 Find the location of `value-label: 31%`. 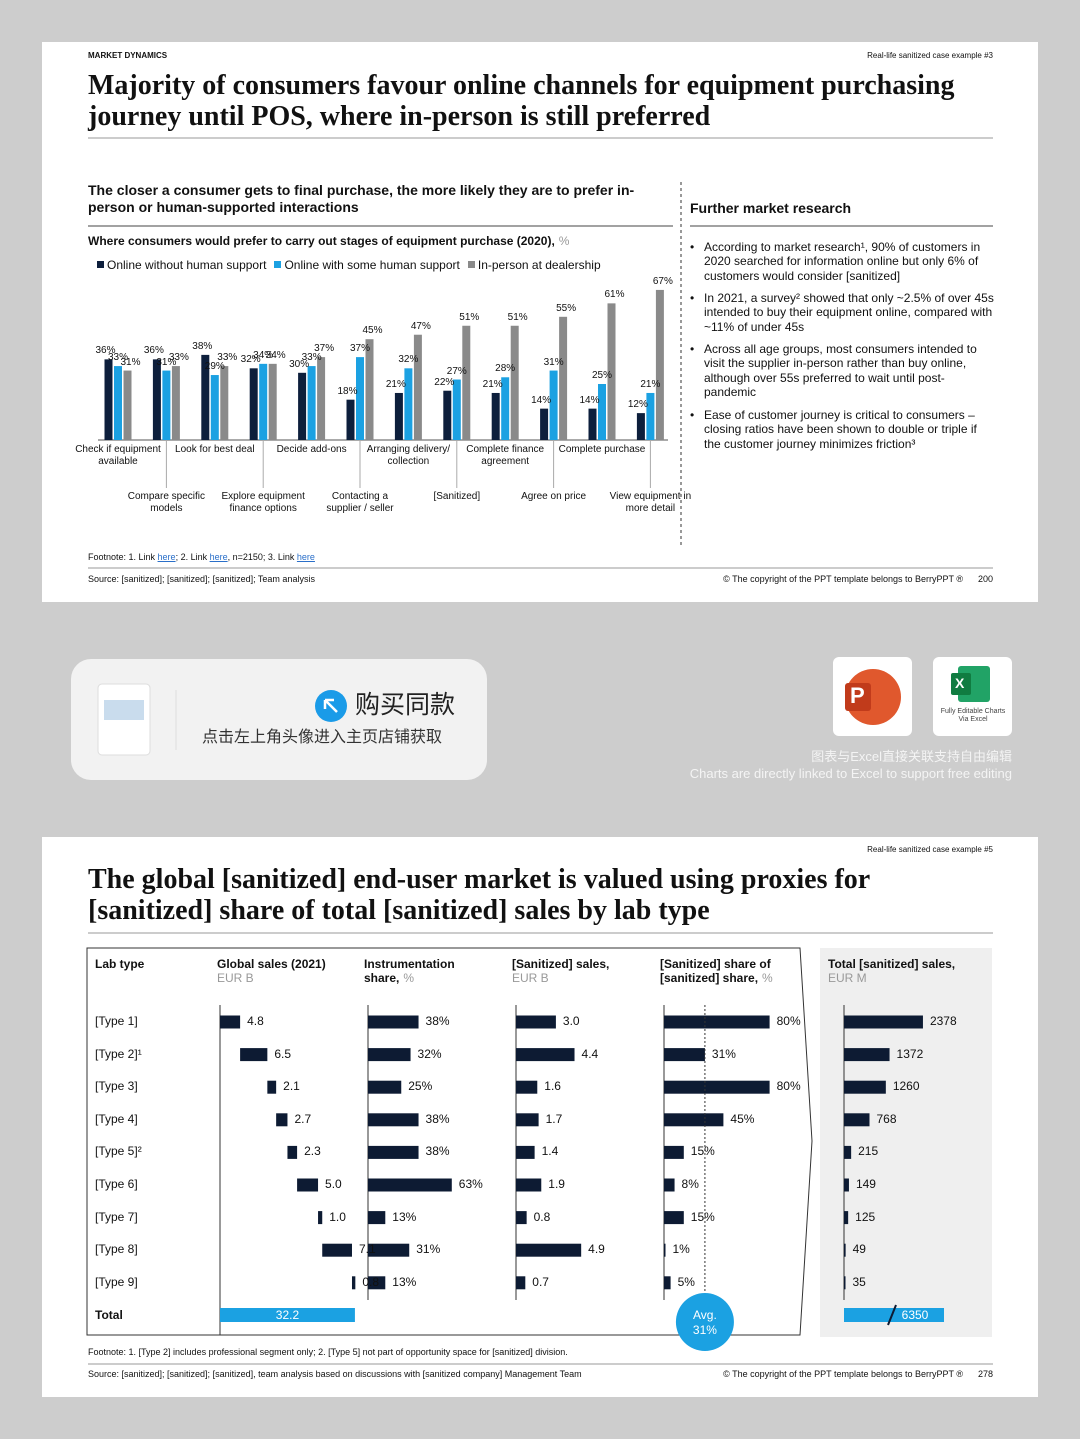

value-label: 31% is located at coordinates (130, 362).